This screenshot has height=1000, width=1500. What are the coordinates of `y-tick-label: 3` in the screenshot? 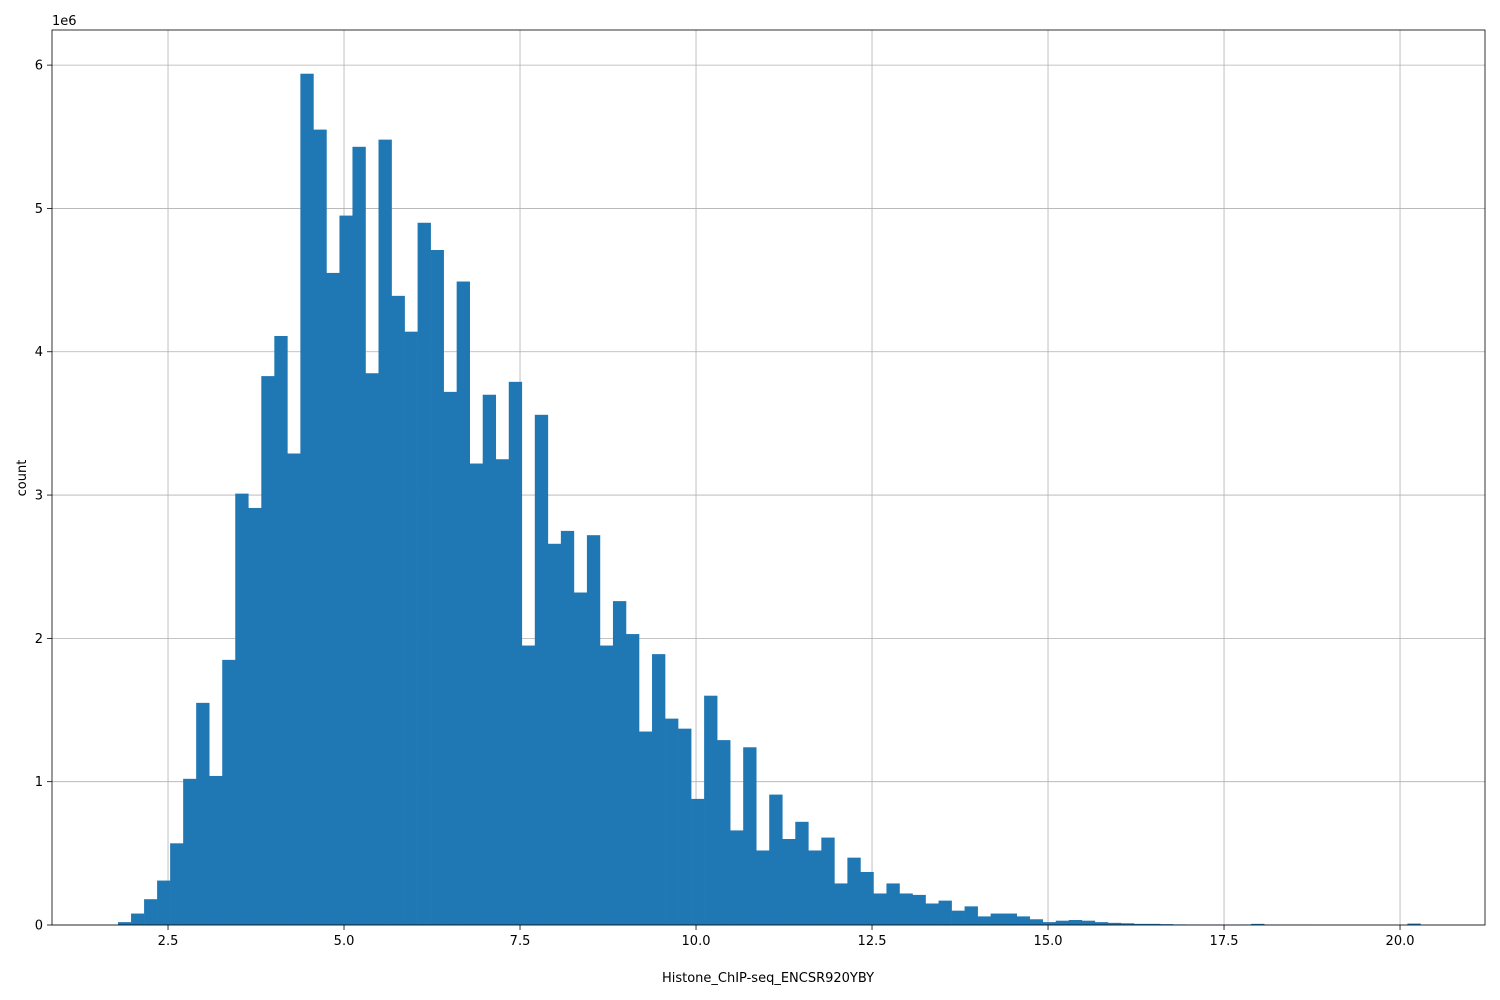 It's located at (39, 496).